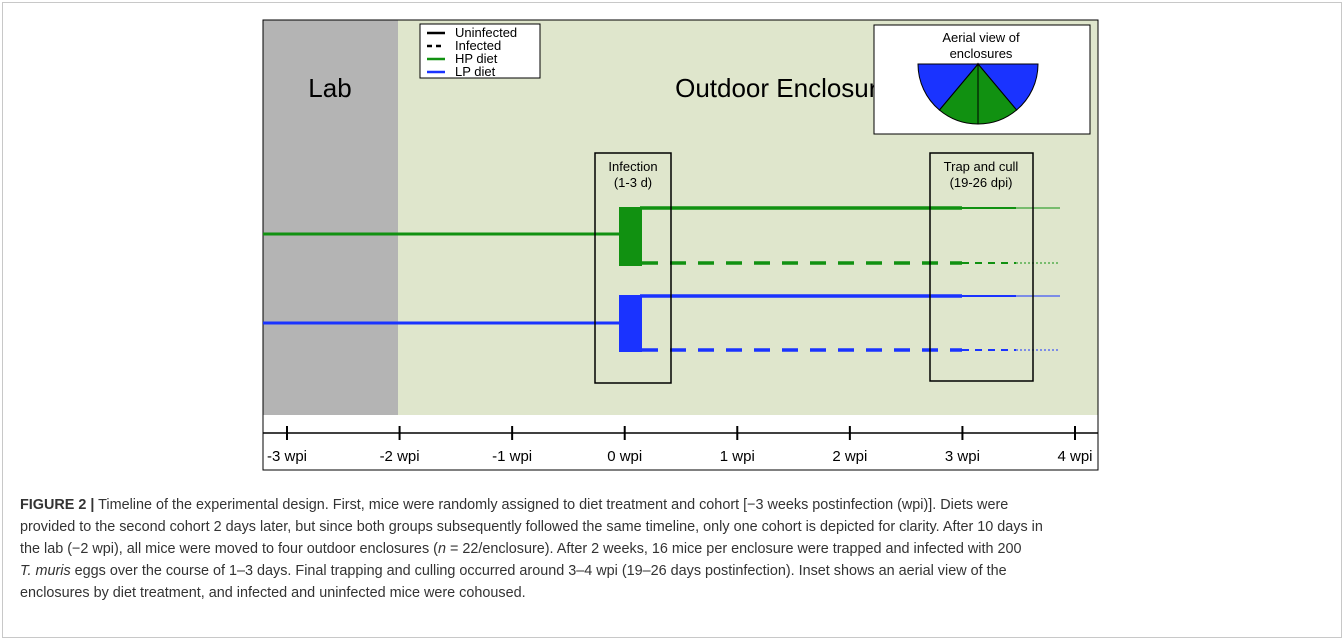  I want to click on infection-label: (1-3 d), so click(633, 182).